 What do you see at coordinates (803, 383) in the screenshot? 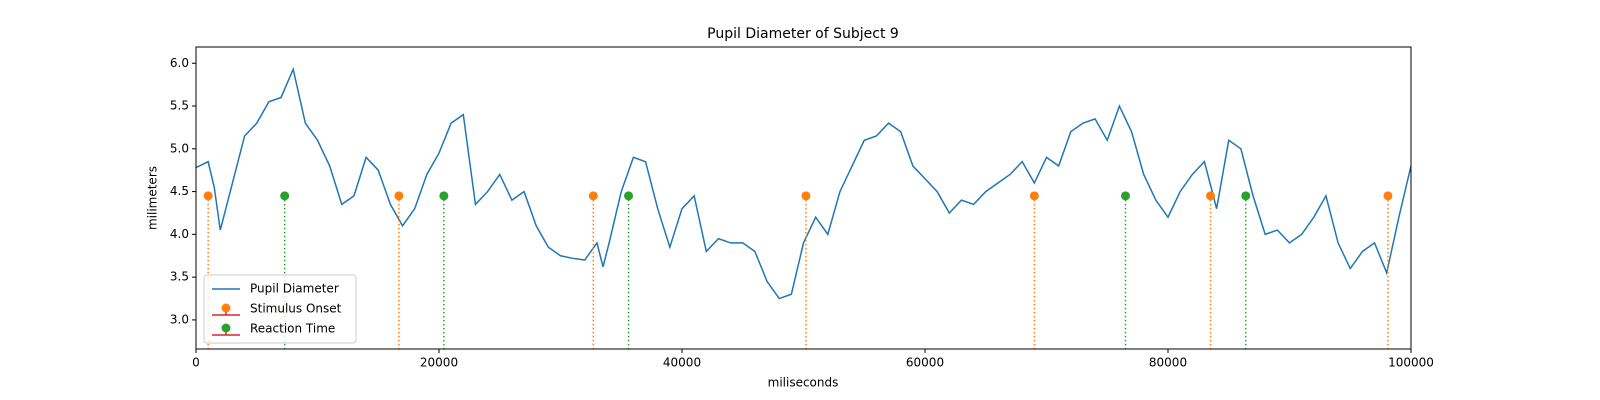
I see `x-axis-label: miliseconds` at bounding box center [803, 383].